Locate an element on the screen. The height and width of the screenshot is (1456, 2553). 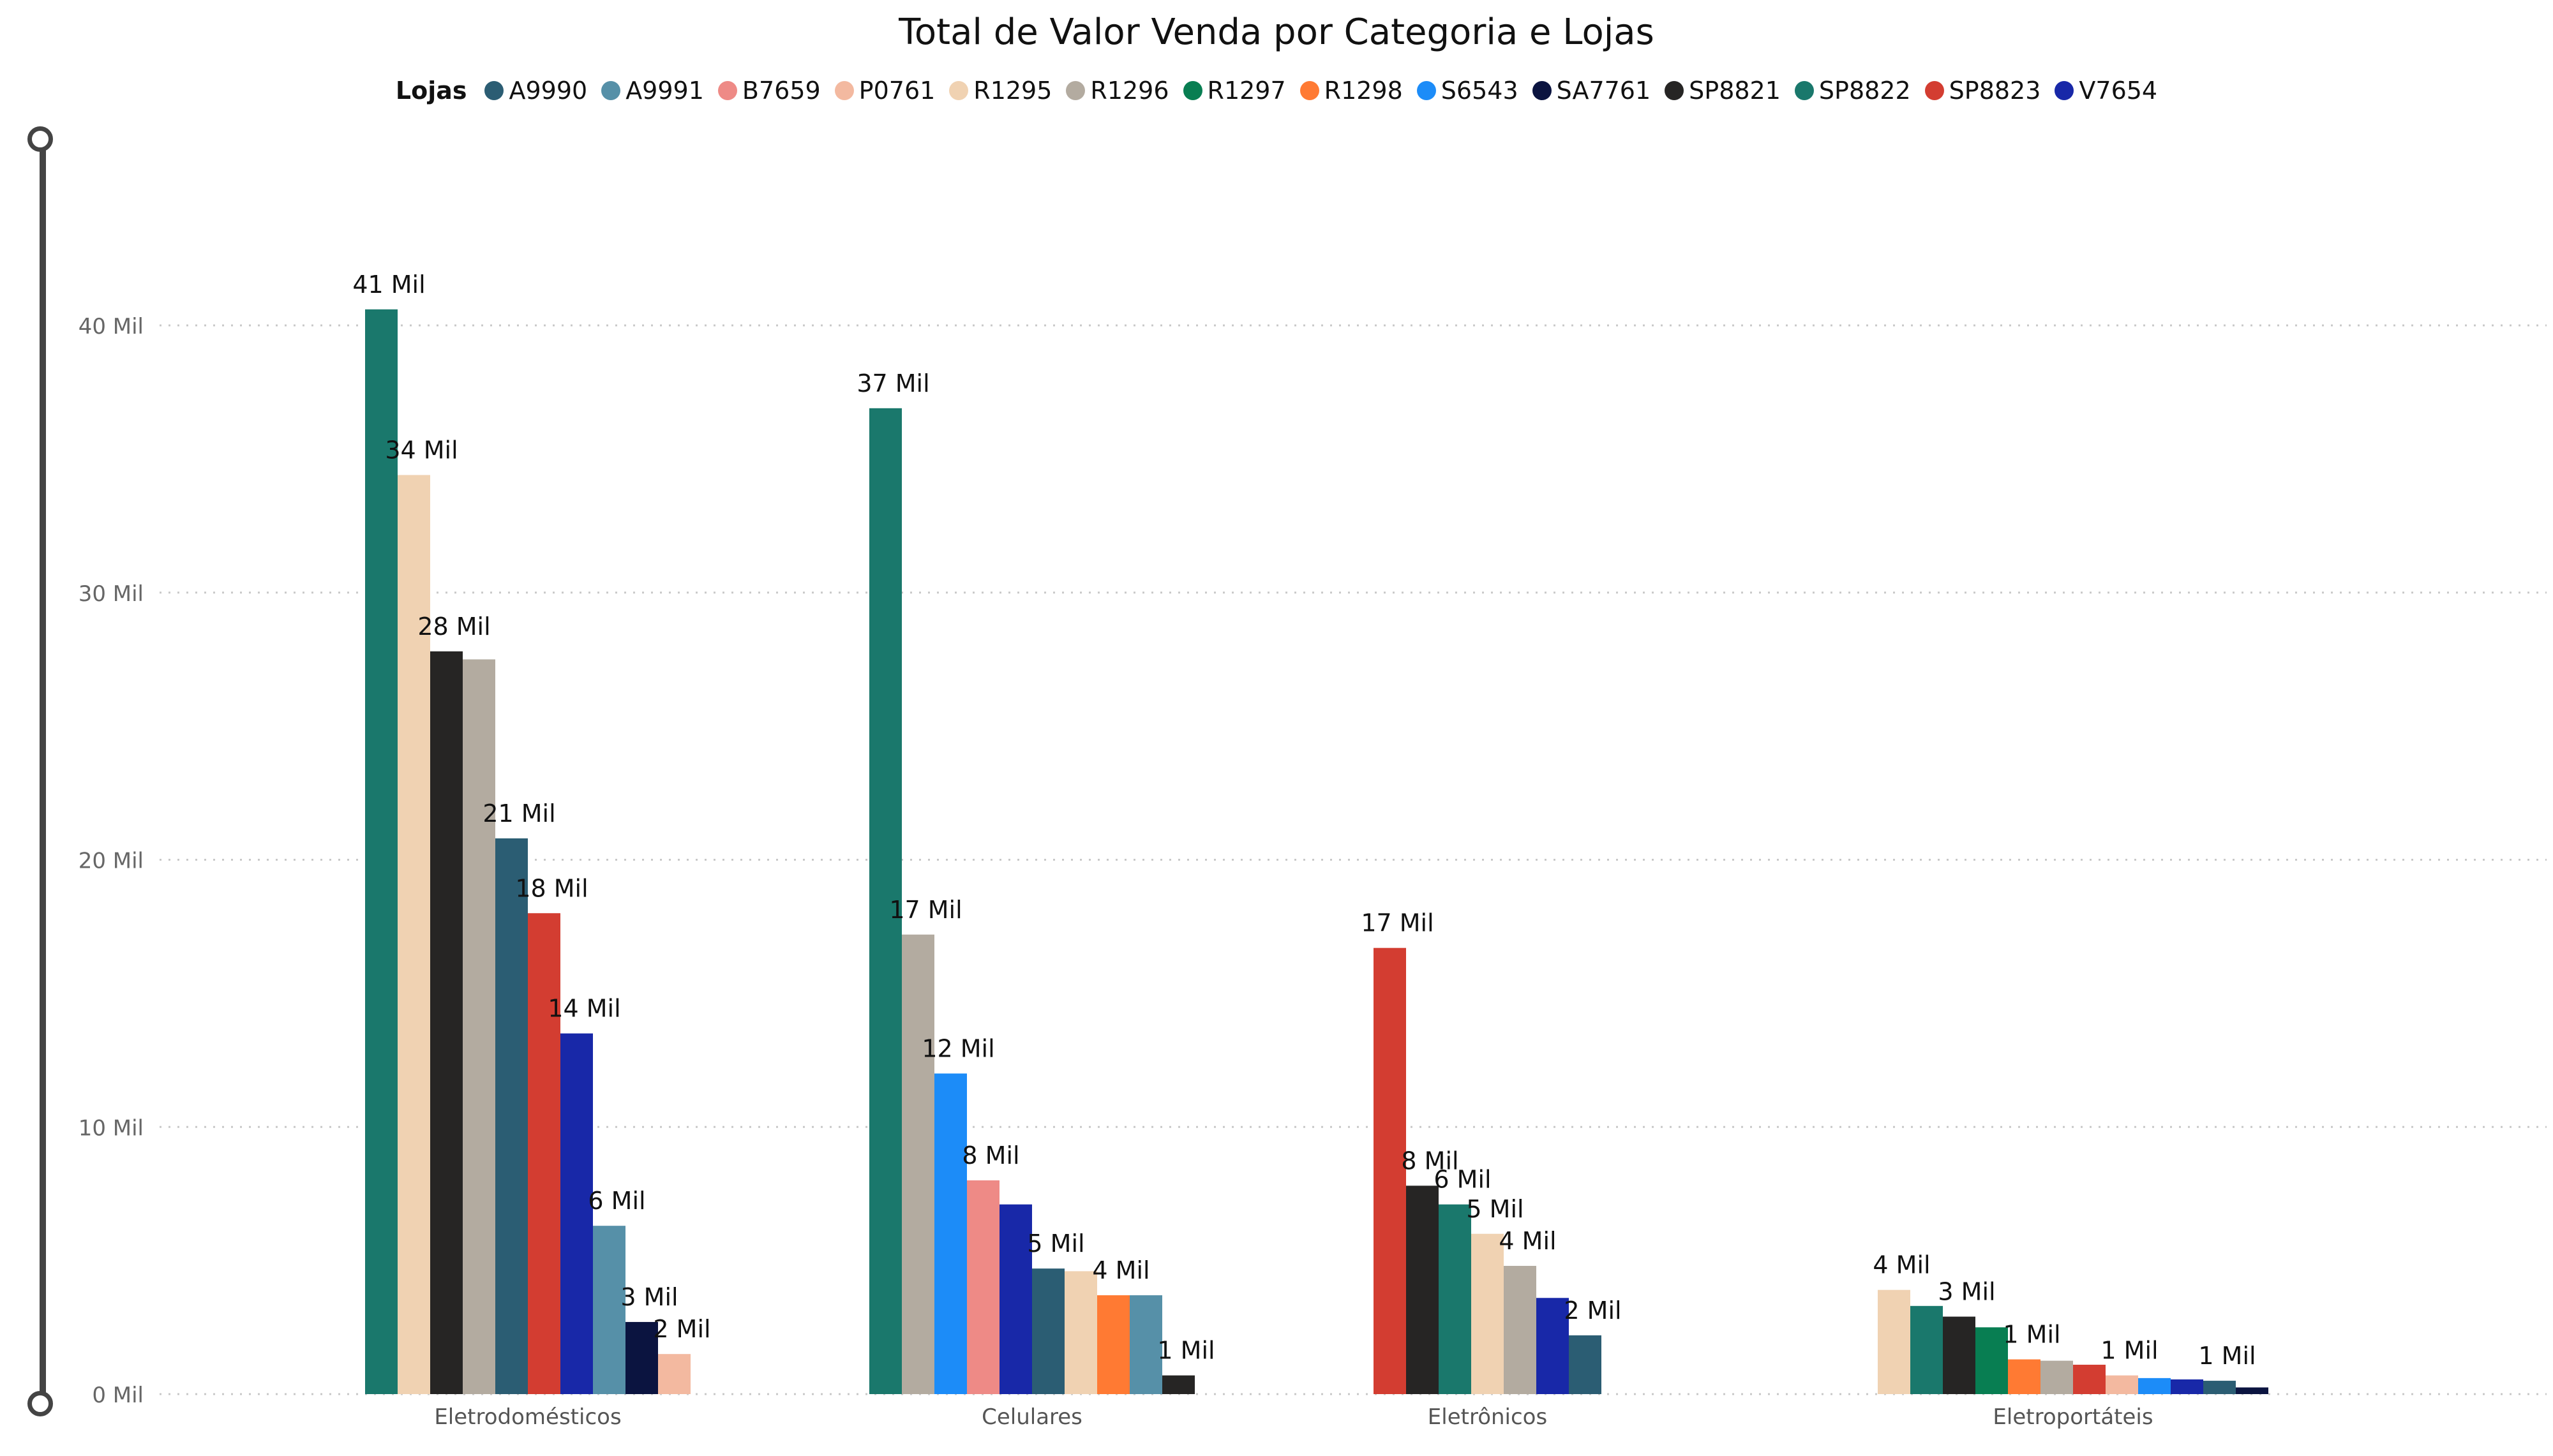
slider-bottom-handle is located at coordinates (40, 1403).